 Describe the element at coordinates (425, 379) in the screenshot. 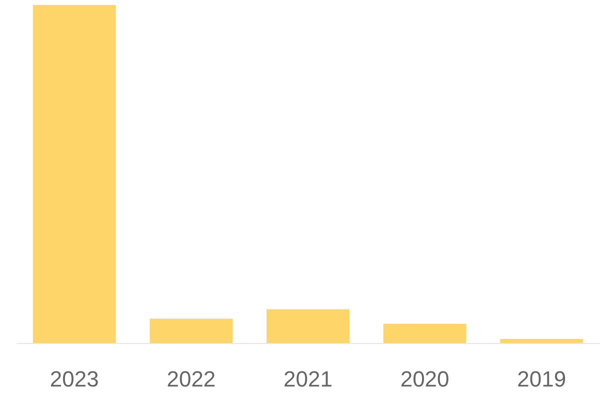

I see `x-tick-label: 2020` at that location.